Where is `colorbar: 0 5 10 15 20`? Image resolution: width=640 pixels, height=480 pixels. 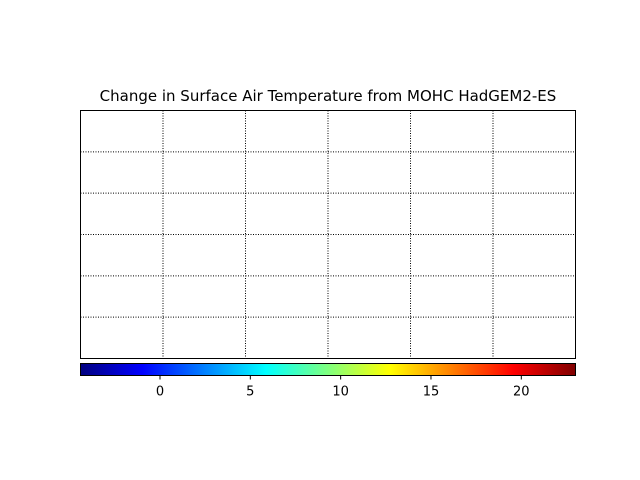 colorbar: 0 5 10 15 20 is located at coordinates (328, 381).